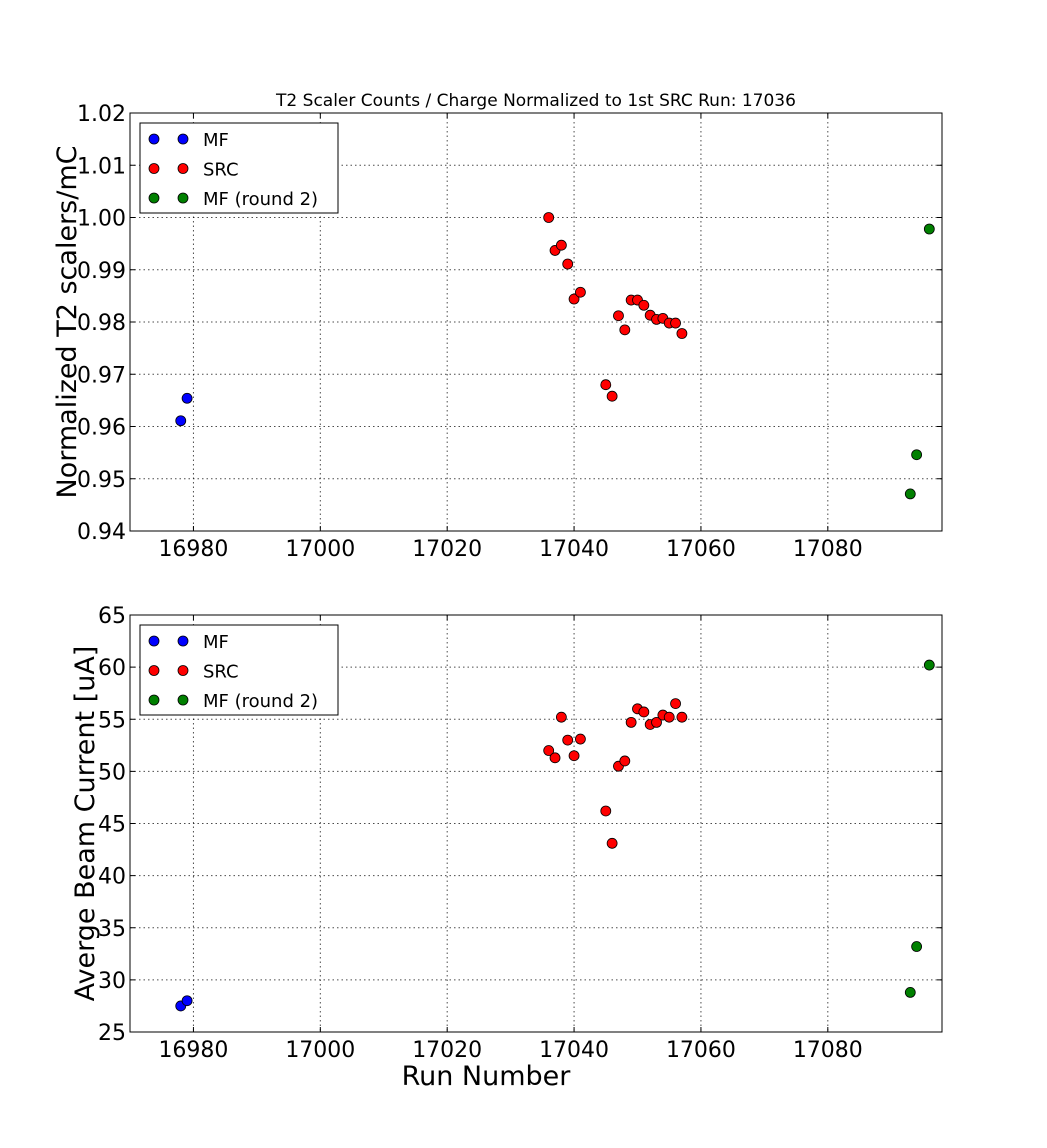  Describe the element at coordinates (574, 1050) in the screenshot. I see `chart-2-x-tick-label: 17040` at that location.